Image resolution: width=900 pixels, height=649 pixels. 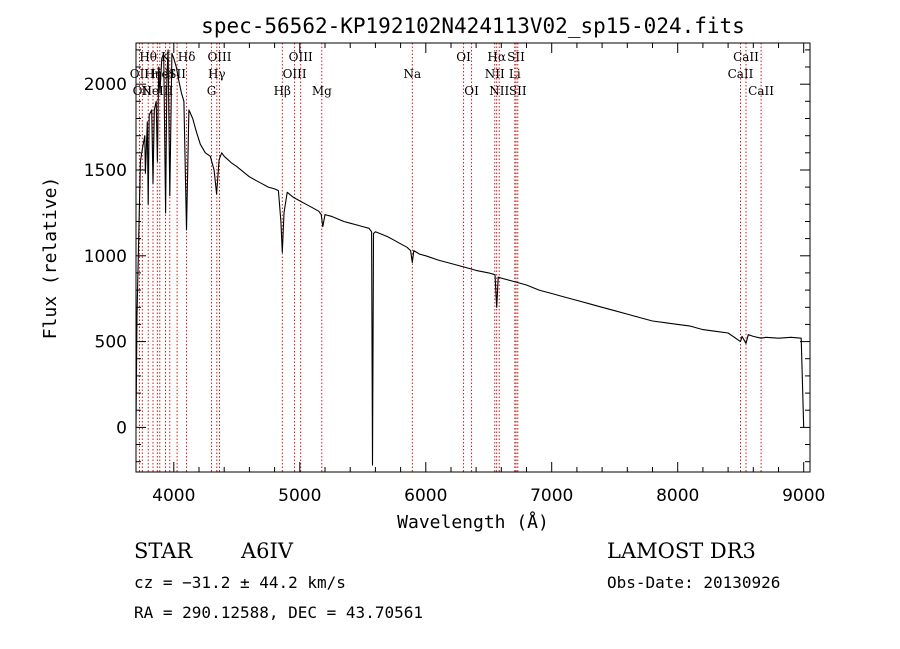 What do you see at coordinates (173, 496) in the screenshot?
I see `x-tick-label: 4000` at bounding box center [173, 496].